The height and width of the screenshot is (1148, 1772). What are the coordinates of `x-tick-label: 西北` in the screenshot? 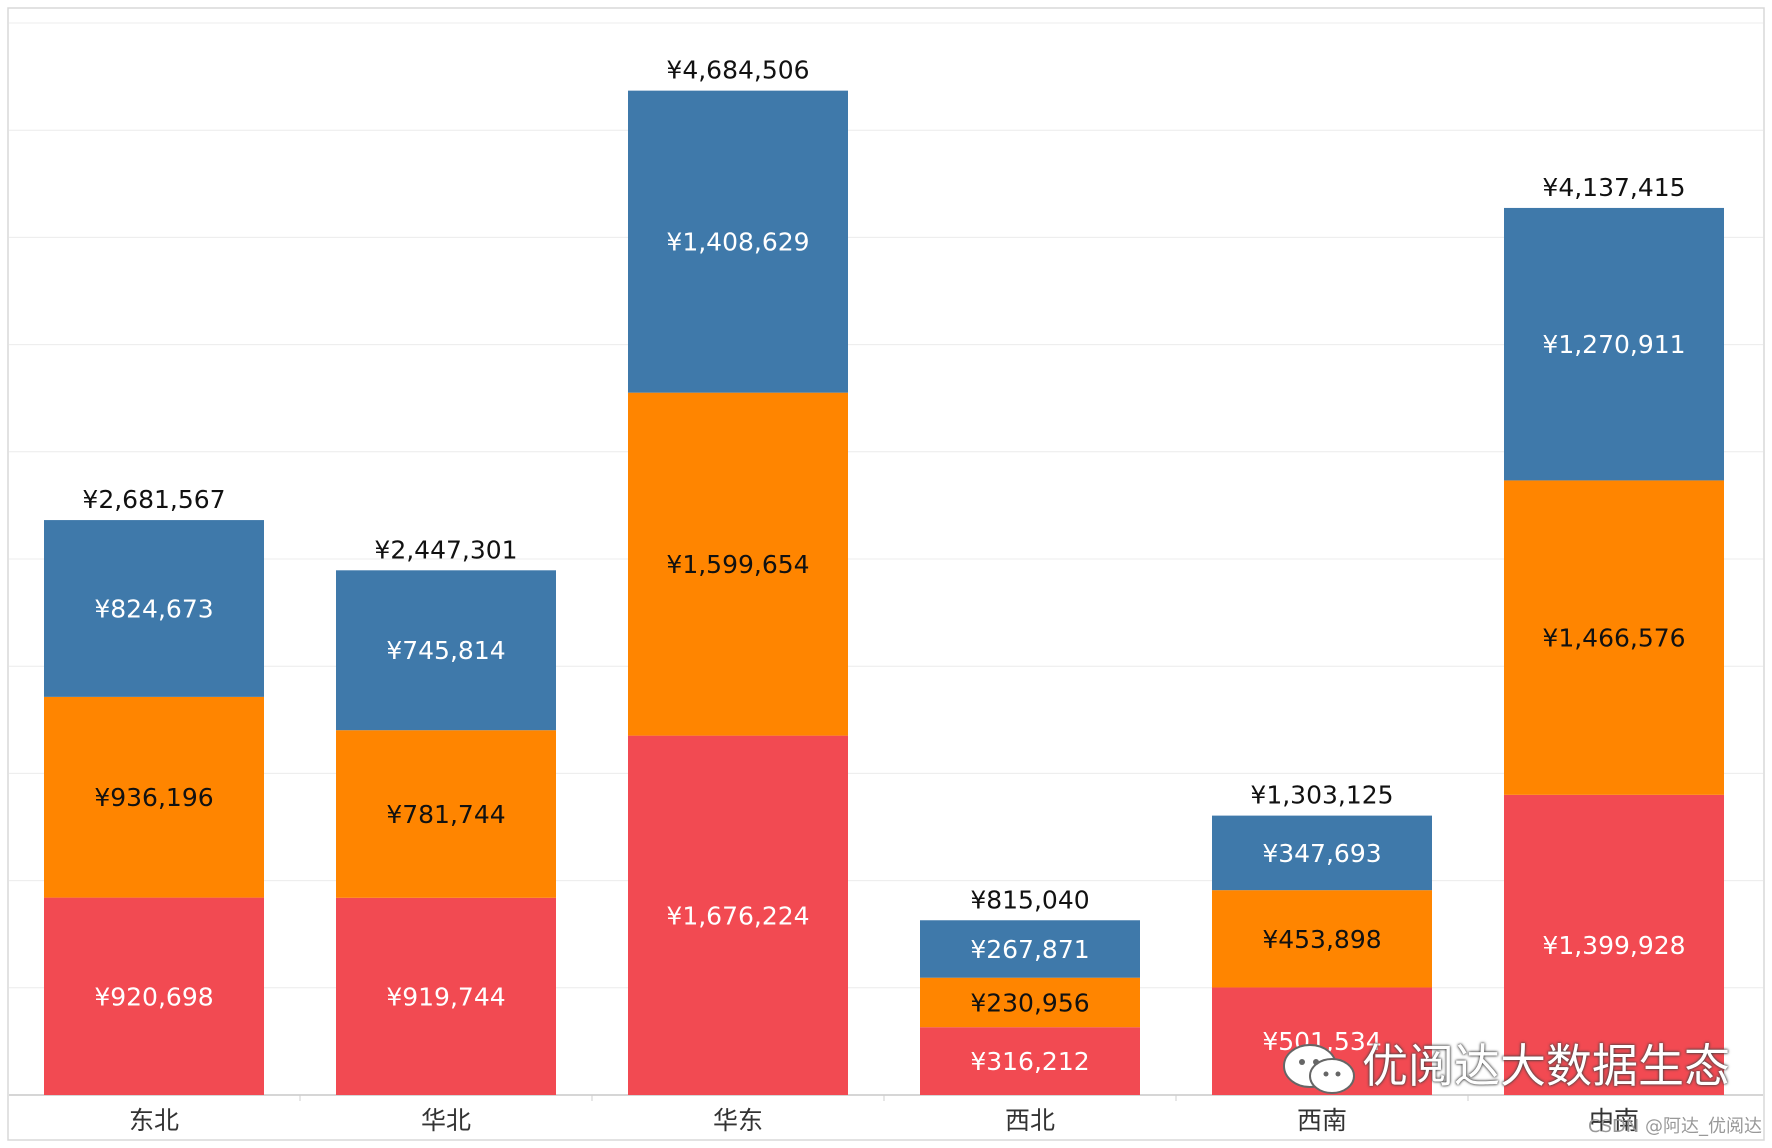 It's located at (1030, 1120).